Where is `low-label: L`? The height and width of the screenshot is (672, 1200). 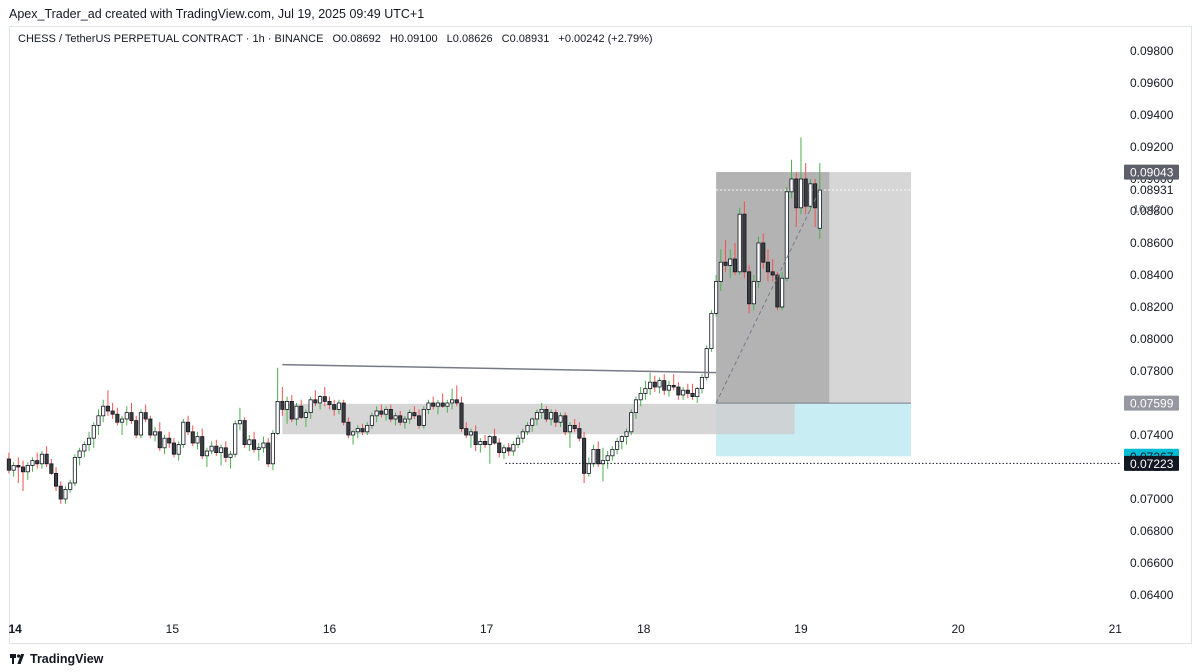 low-label: L is located at coordinates (449, 39).